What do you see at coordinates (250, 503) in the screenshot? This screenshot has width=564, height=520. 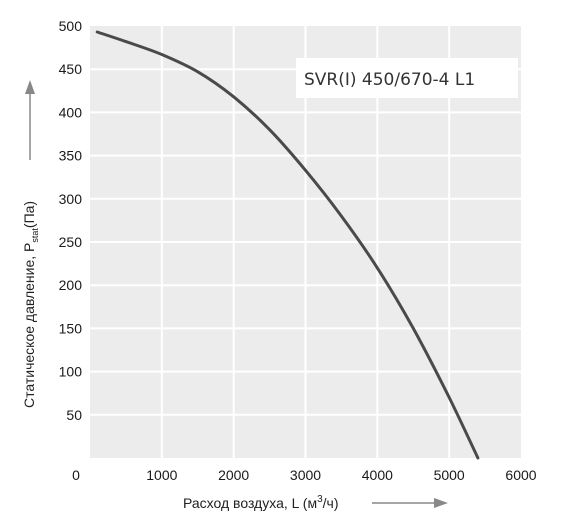 I see `x-axis-title-prefix: Расход воздуха, L (м` at bounding box center [250, 503].